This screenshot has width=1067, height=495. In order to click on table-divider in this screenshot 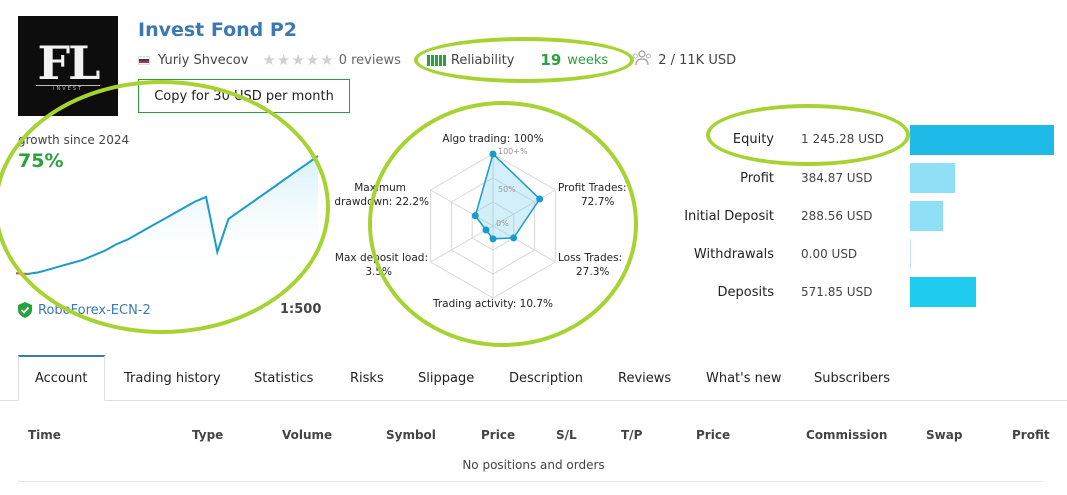, I will do `click(530, 481)`.